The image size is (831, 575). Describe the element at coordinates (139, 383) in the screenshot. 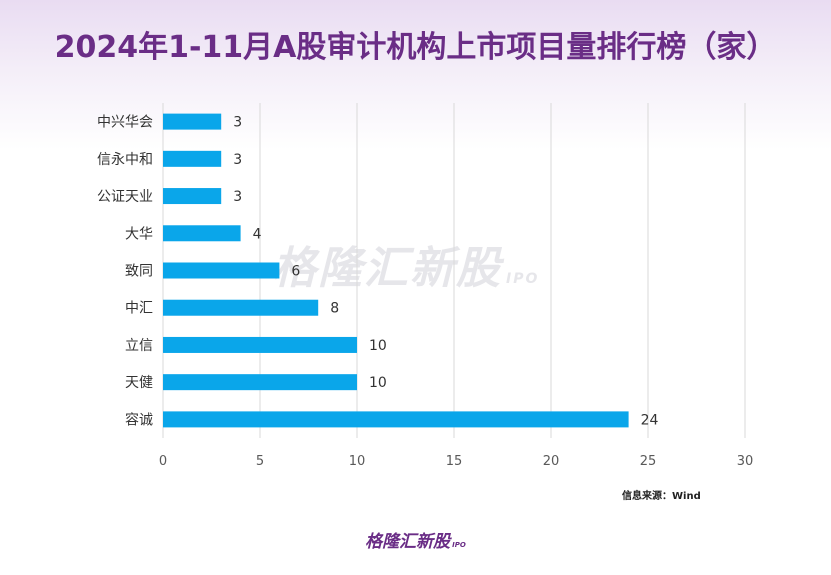

I see `category-label: 天健` at that location.